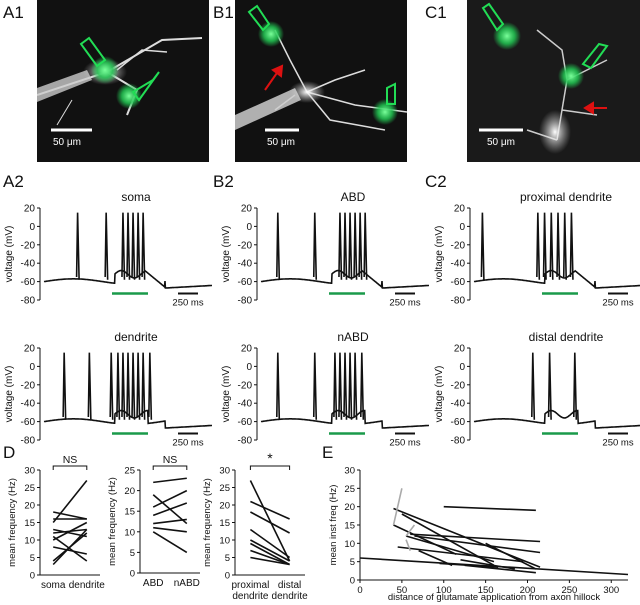 This screenshot has height=605, width=640. Describe the element at coordinates (436, 12) in the screenshot. I see `panel-label-c1: C1` at that location.